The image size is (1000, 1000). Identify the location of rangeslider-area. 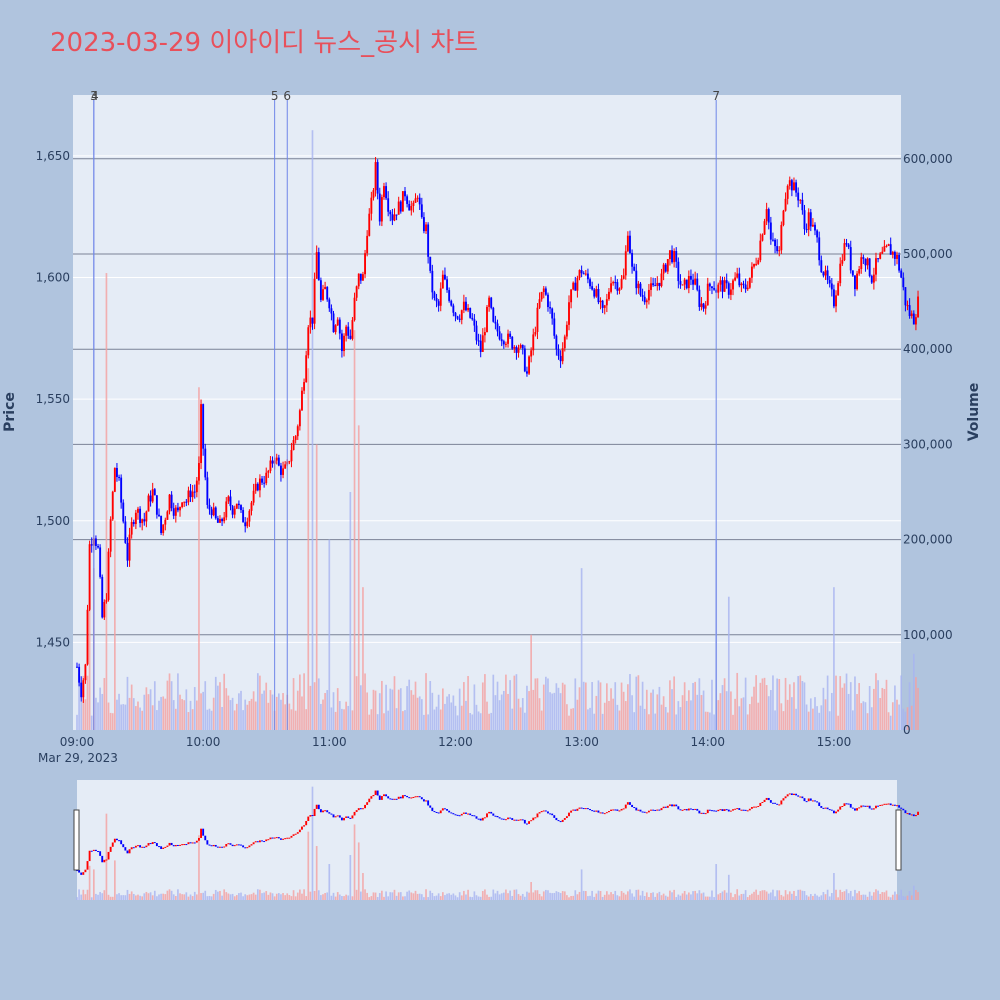
(487, 840).